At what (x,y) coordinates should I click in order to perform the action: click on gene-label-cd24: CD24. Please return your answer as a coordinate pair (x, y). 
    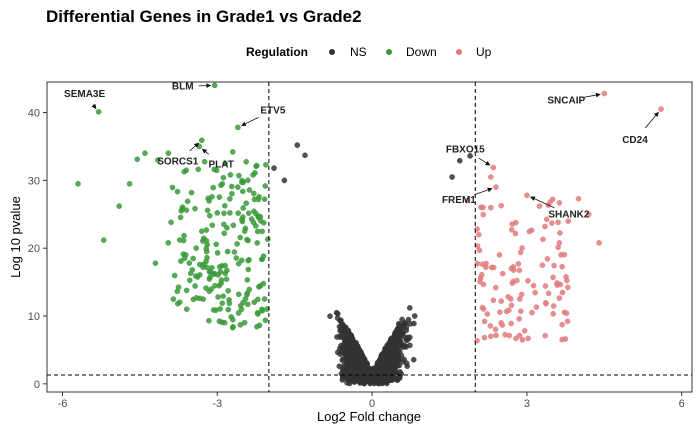
    Looking at the image, I should click on (635, 140).